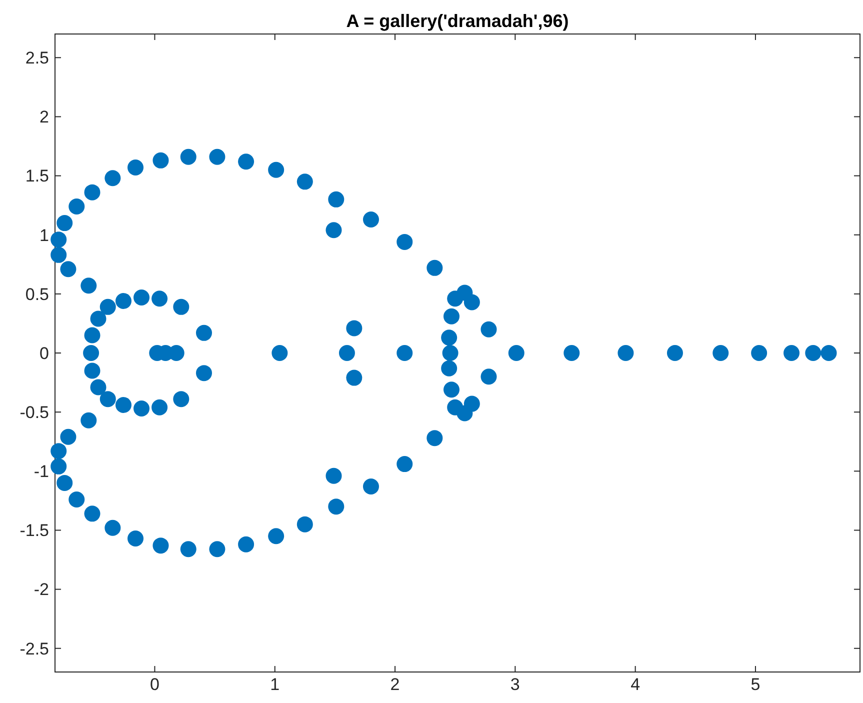 This screenshot has width=863, height=703. What do you see at coordinates (755, 684) in the screenshot?
I see `x-tick-label: 5` at bounding box center [755, 684].